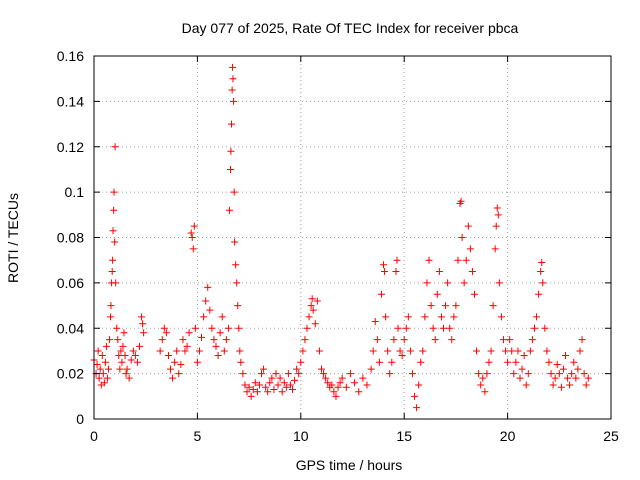  I want to click on y-tick-label: 0.08, so click(70, 238).